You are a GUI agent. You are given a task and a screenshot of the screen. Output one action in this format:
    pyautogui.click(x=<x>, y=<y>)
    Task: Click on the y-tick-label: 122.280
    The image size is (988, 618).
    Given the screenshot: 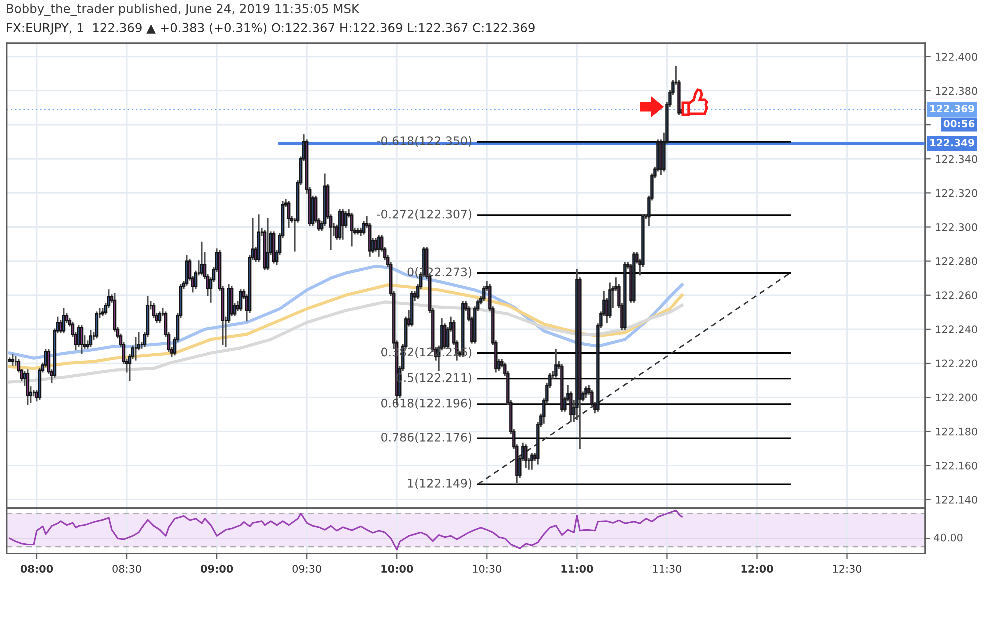 What is the action you would take?
    pyautogui.click(x=957, y=262)
    